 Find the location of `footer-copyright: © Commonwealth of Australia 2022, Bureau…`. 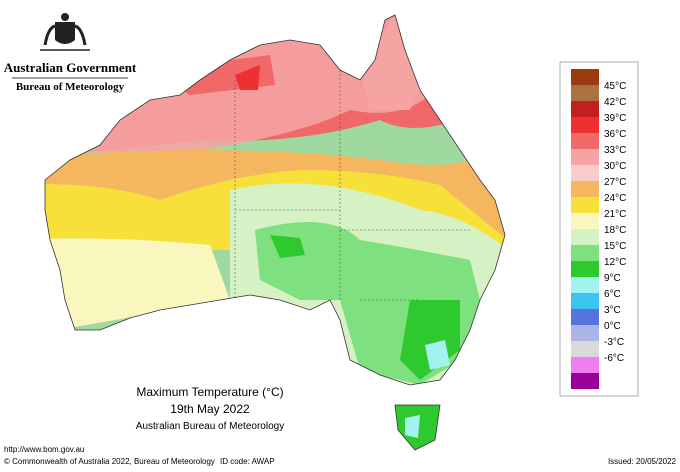

footer-copyright: © Commonwealth of Australia 2022, Bureau… is located at coordinates (109, 461).